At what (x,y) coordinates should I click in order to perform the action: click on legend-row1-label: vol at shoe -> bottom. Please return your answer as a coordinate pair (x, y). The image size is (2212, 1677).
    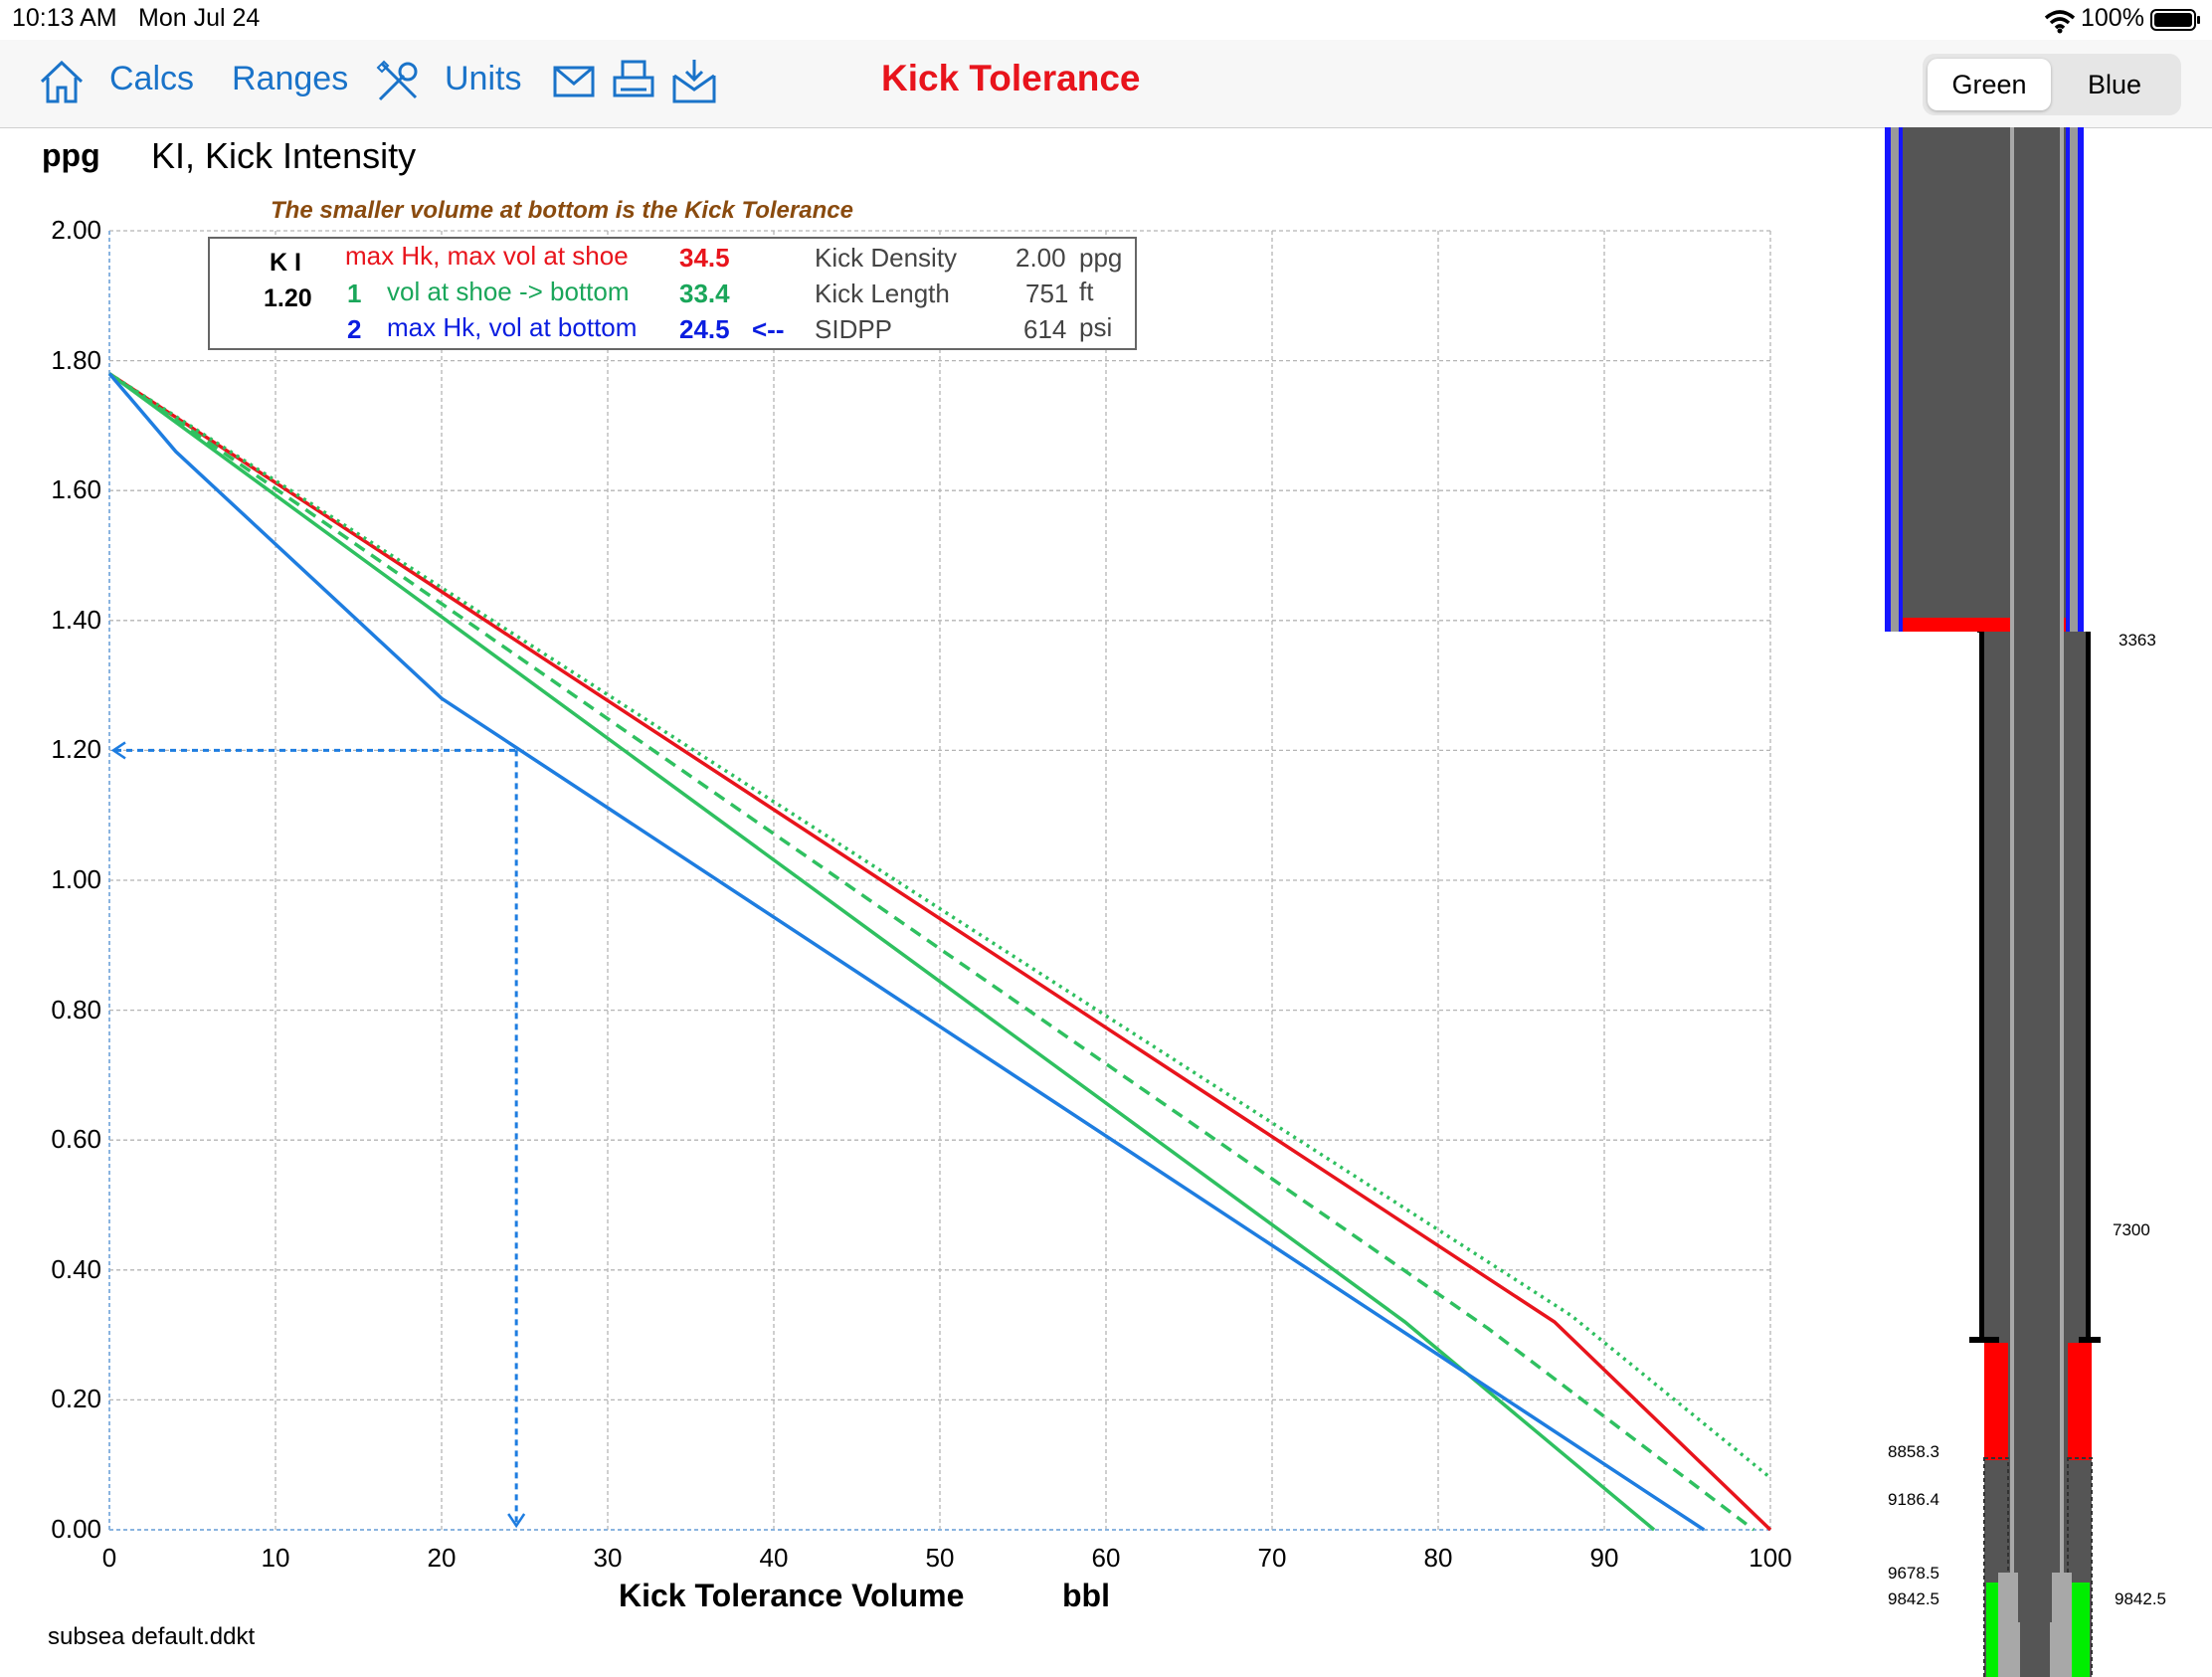
    Looking at the image, I should click on (508, 291).